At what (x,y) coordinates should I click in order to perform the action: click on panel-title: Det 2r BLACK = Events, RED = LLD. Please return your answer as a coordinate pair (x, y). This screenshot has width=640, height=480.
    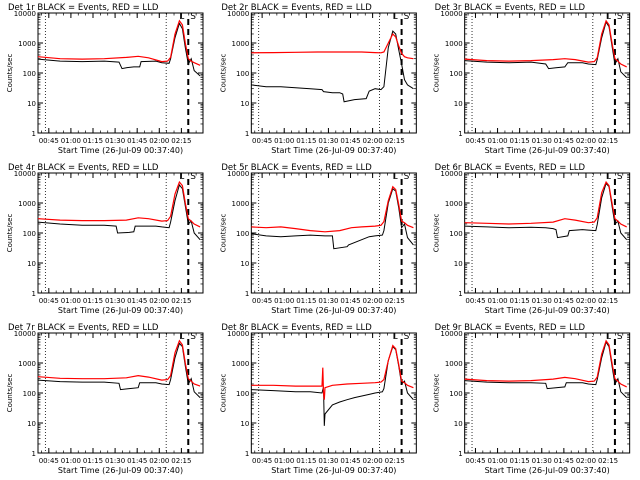
    Looking at the image, I should click on (296, 8).